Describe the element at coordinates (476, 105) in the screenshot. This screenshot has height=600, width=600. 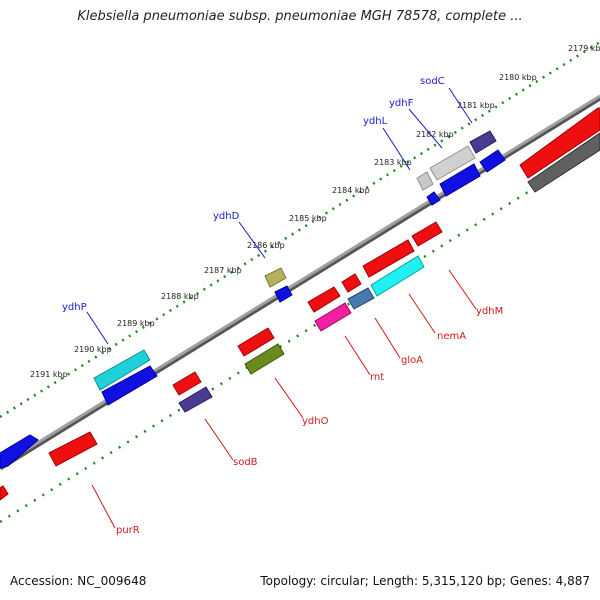
I see `tick-label: 2181 kbp` at that location.